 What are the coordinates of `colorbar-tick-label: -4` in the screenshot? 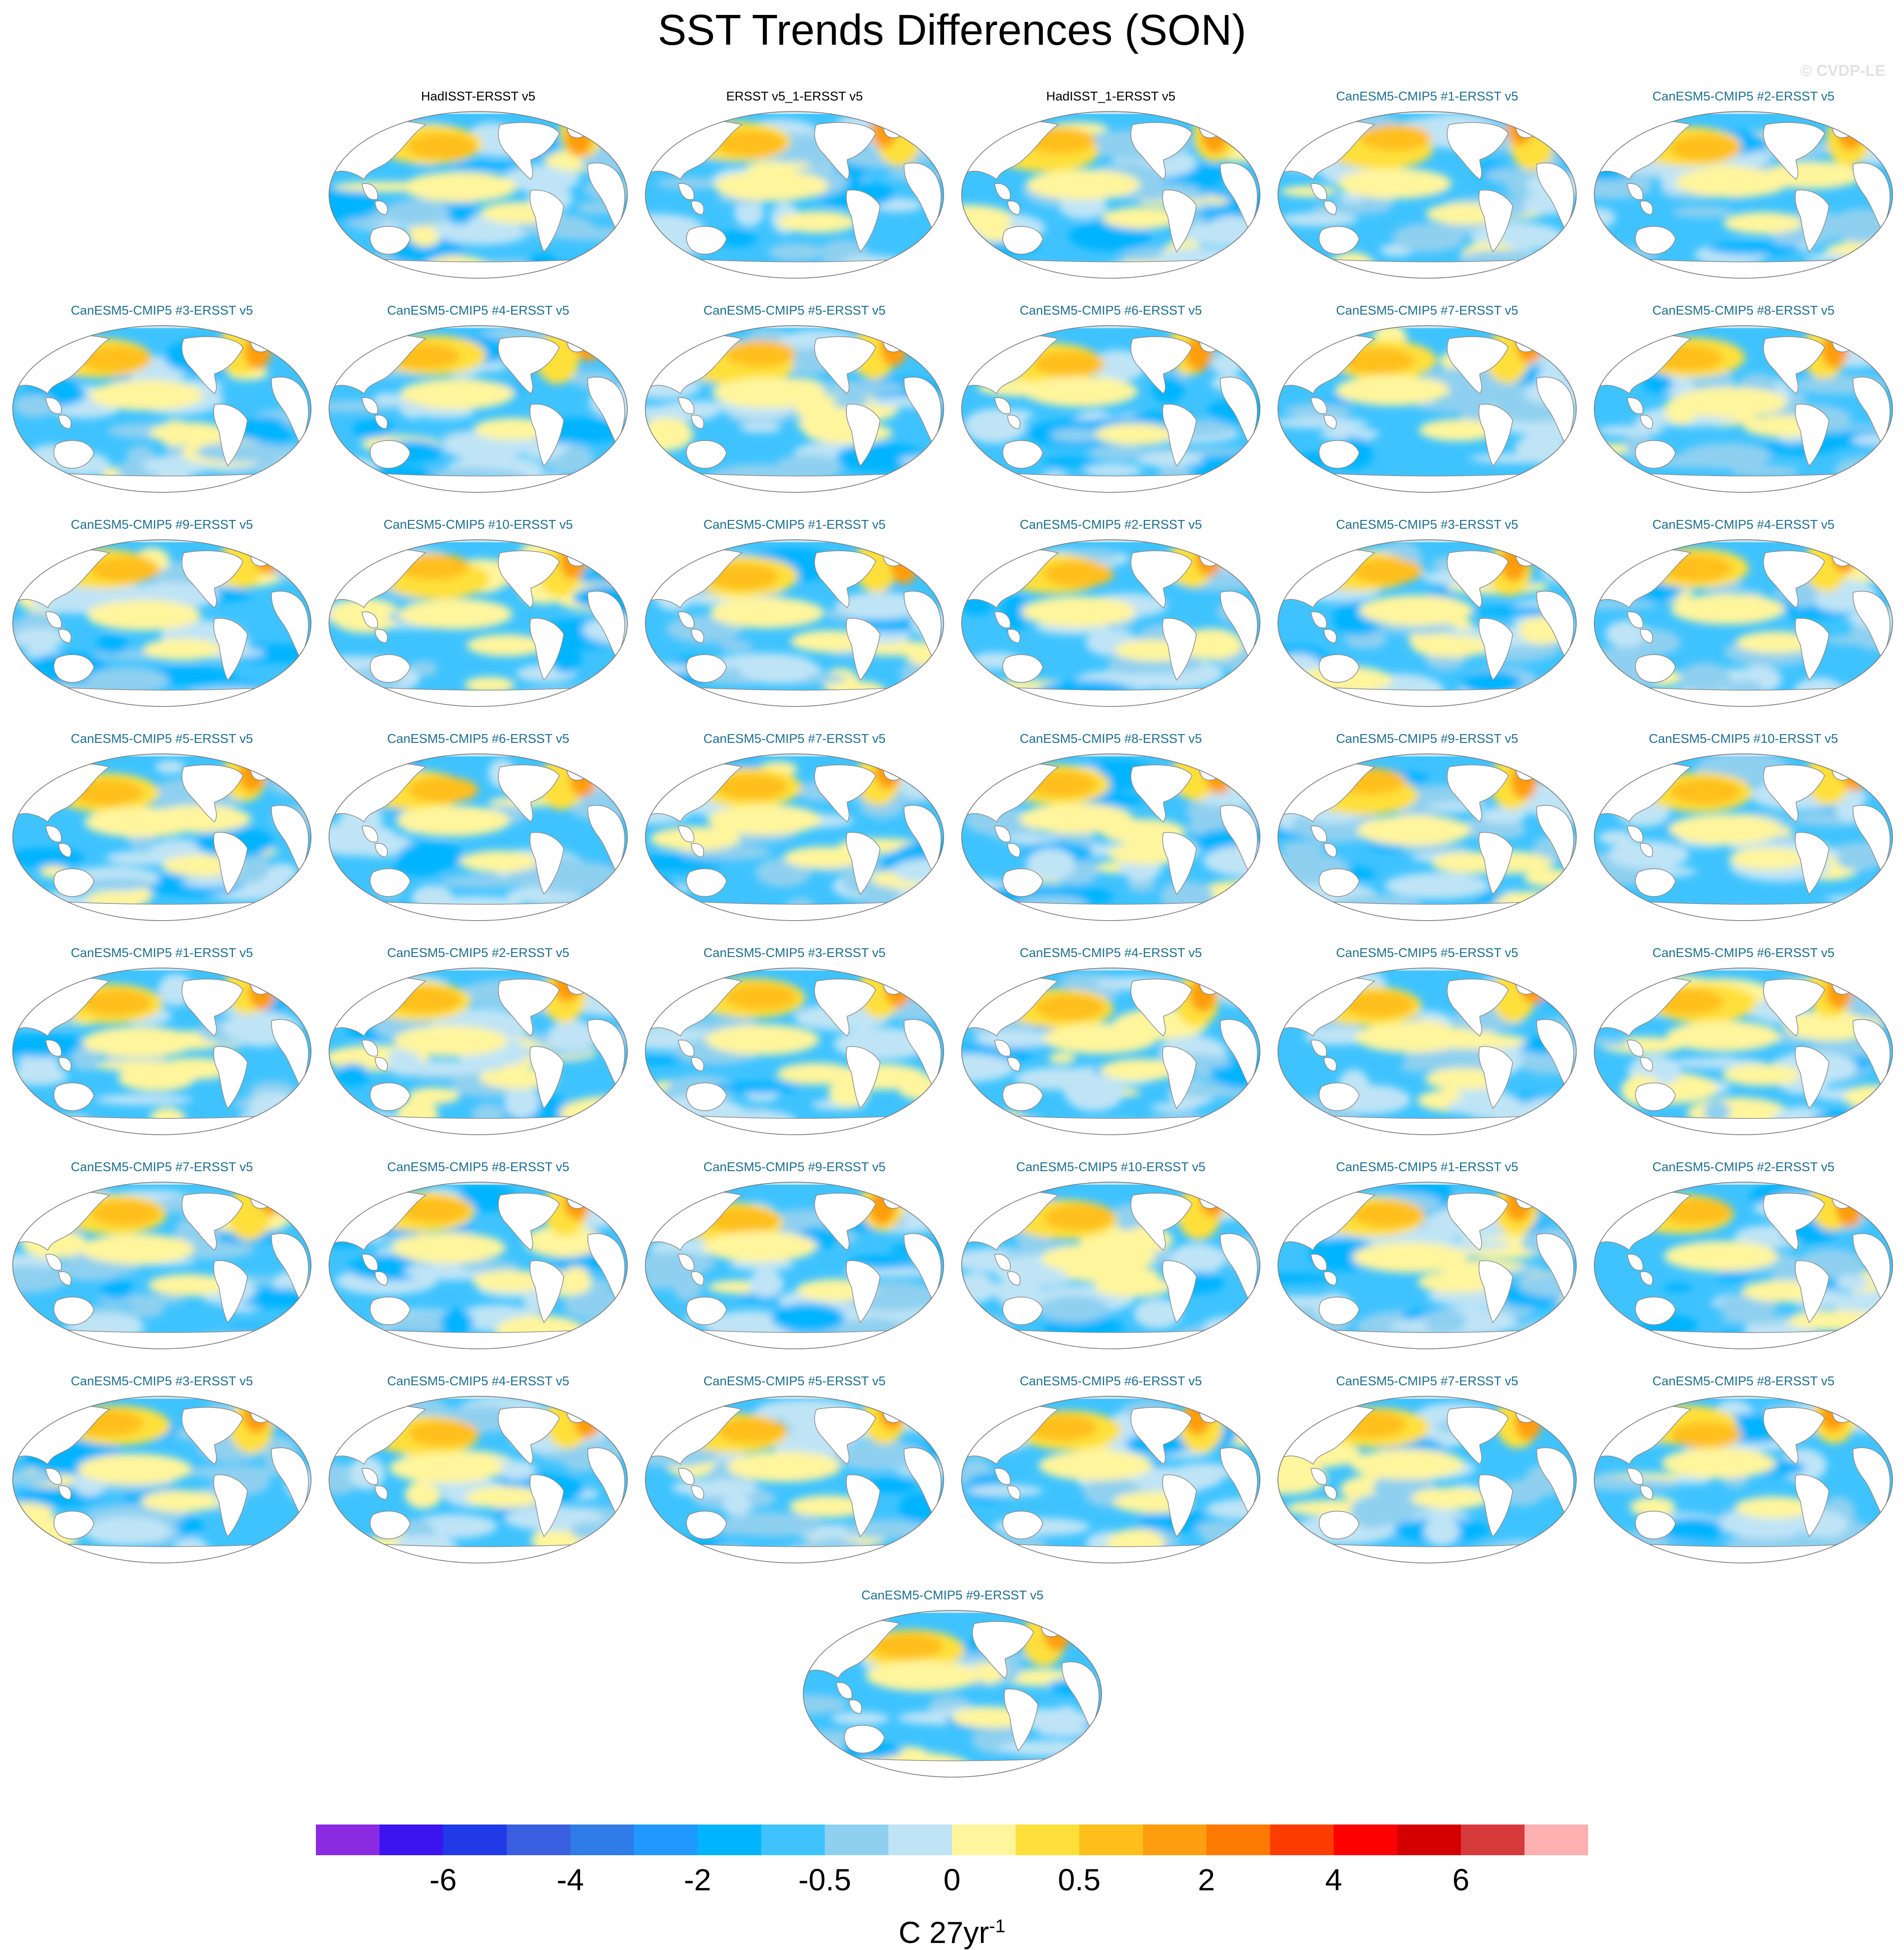 It's located at (570, 1880).